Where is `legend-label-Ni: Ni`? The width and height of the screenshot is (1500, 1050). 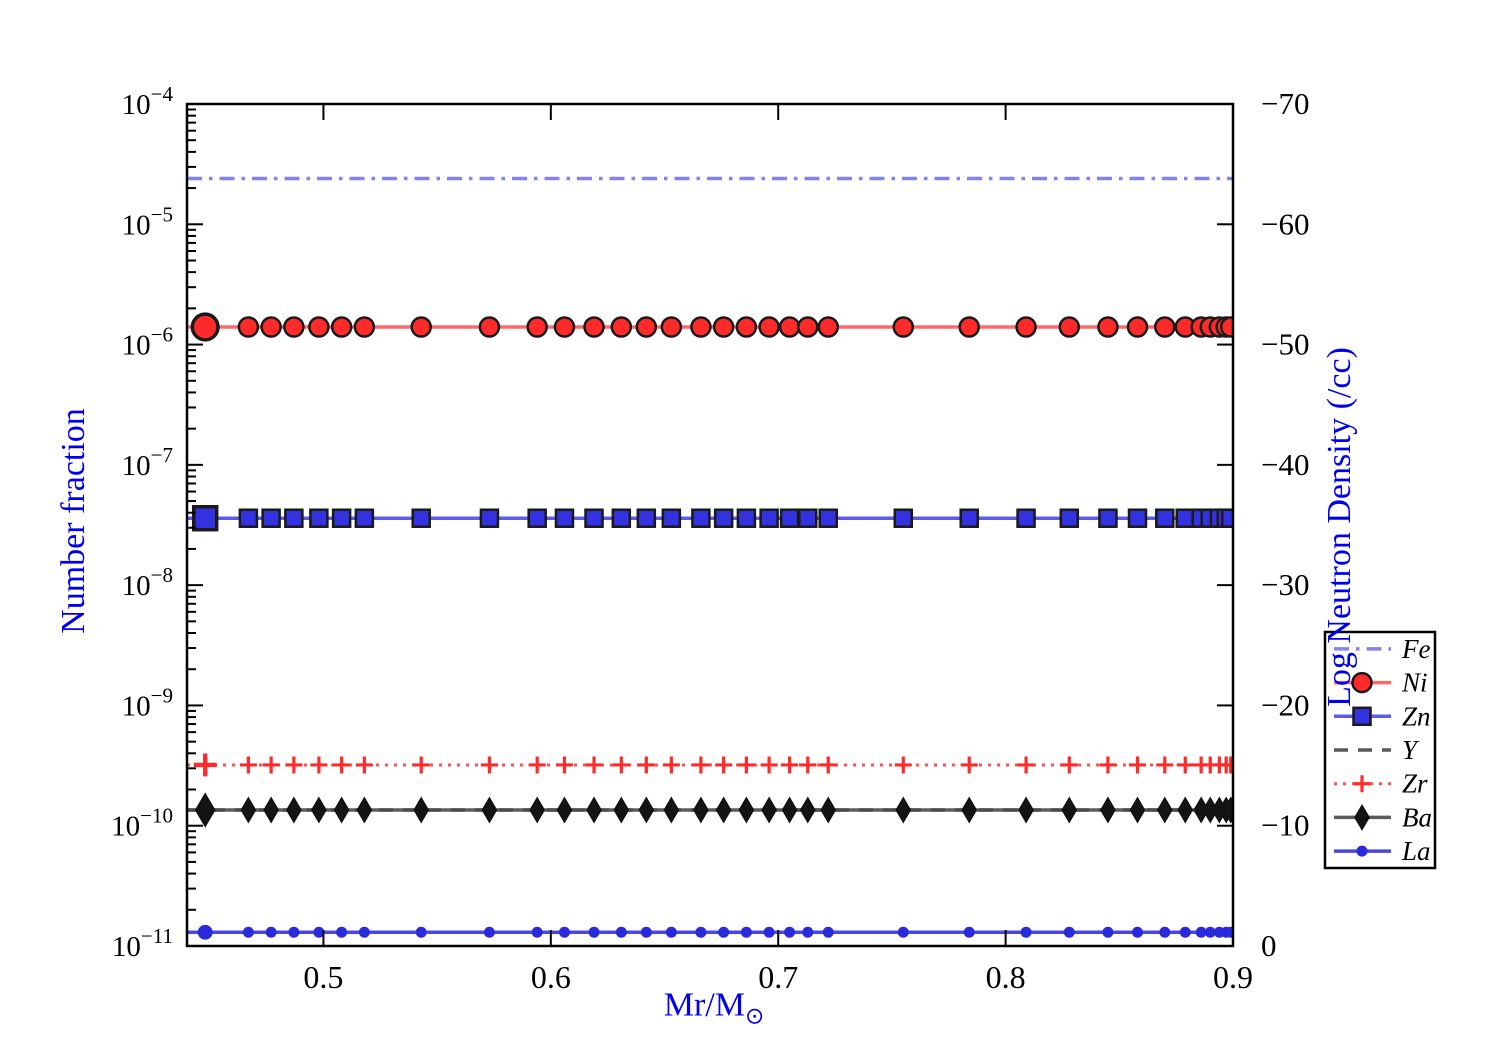 legend-label-Ni: Ni is located at coordinates (1414, 683).